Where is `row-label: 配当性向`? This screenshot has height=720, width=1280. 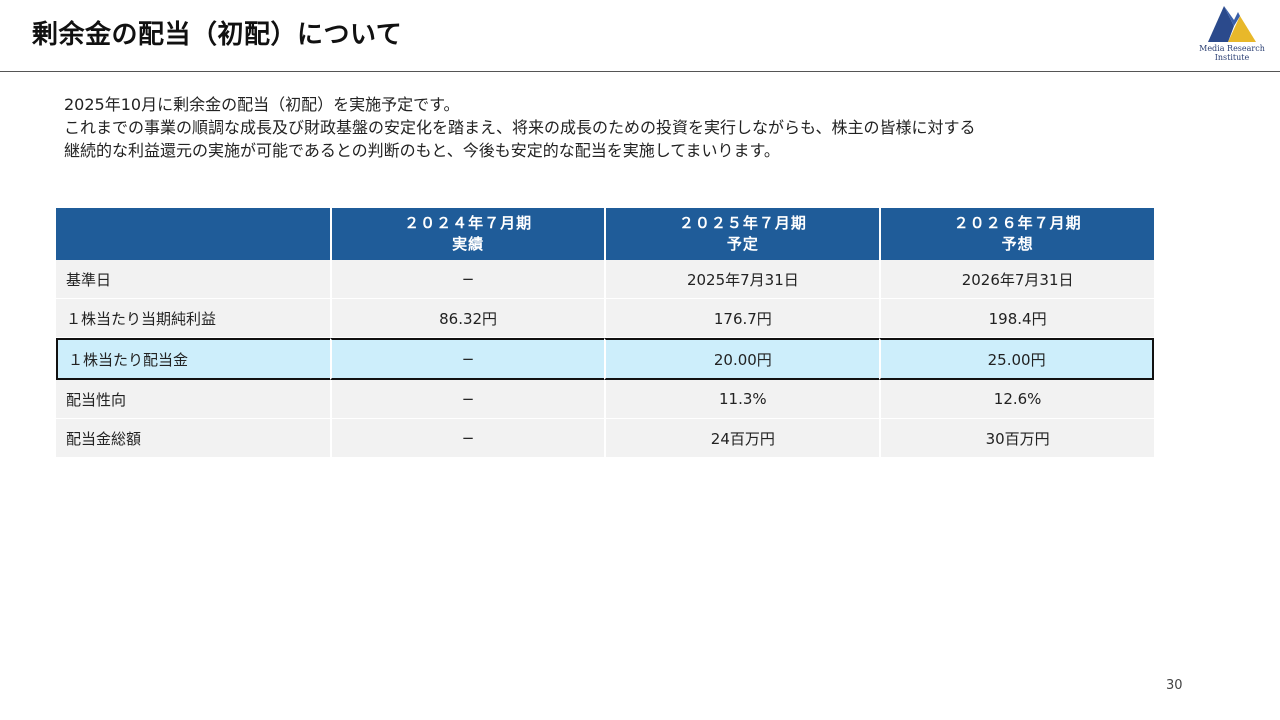 row-label: 配当性向 is located at coordinates (193, 399).